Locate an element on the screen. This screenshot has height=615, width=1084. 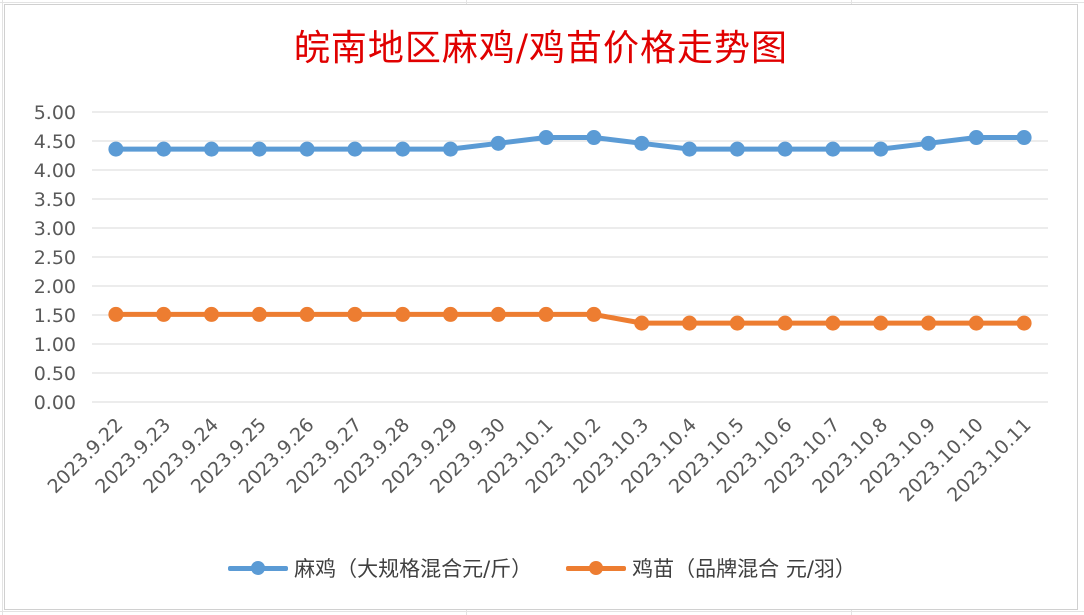
y-tick-label: 2.50 is located at coordinates (55, 258).